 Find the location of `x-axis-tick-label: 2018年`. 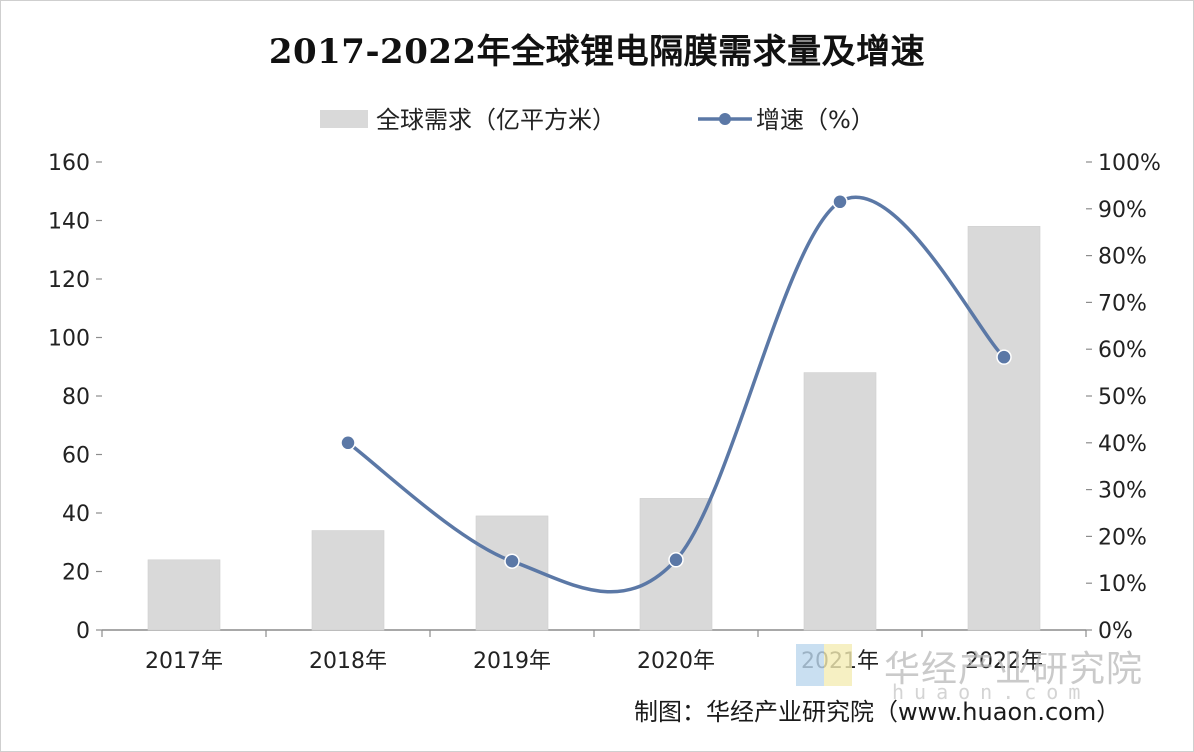

x-axis-tick-label: 2018年 is located at coordinates (348, 661).